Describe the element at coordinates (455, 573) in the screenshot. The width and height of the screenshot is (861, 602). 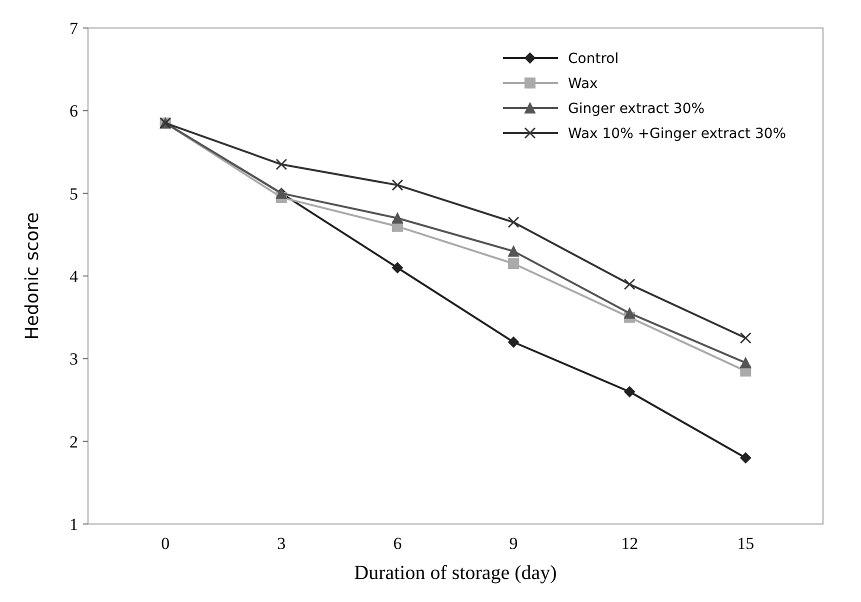
I see `x-axis-title: Duration of storage (day)` at that location.